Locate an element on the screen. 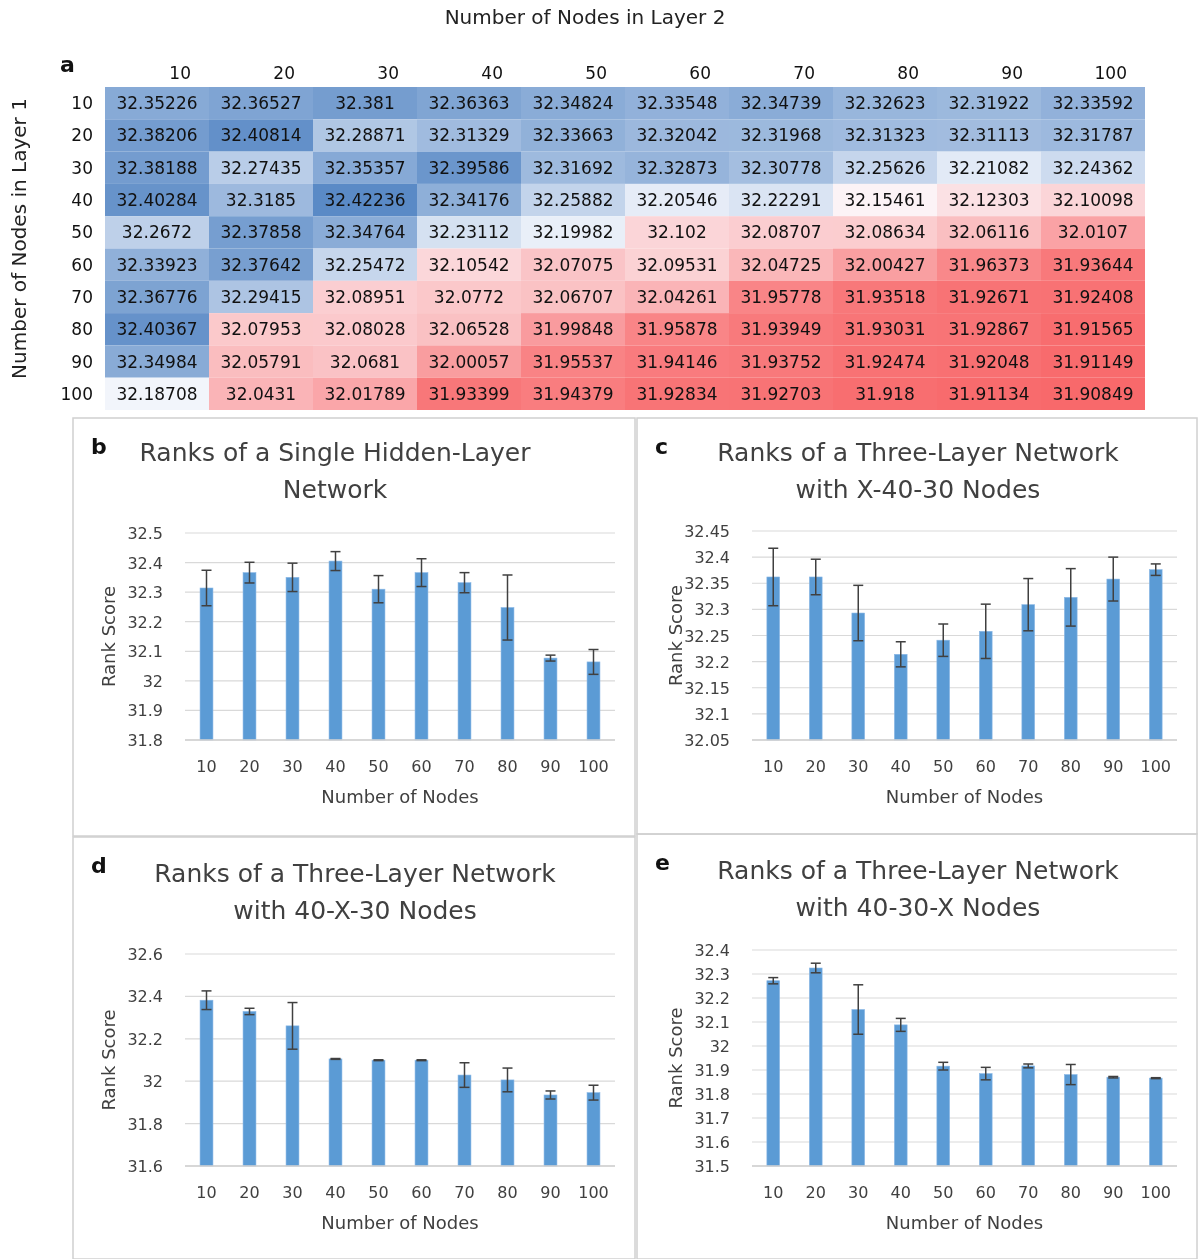 This screenshot has width=1199, height=1259. data-label: 32.33592 is located at coordinates (1093, 103).